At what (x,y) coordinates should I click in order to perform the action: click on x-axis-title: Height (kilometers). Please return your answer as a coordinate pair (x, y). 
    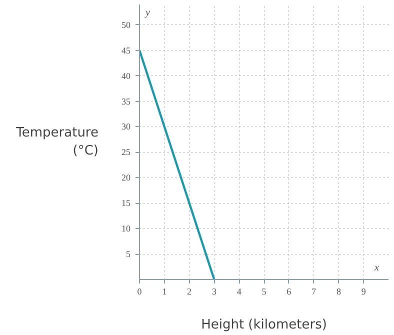
    Looking at the image, I should click on (264, 325).